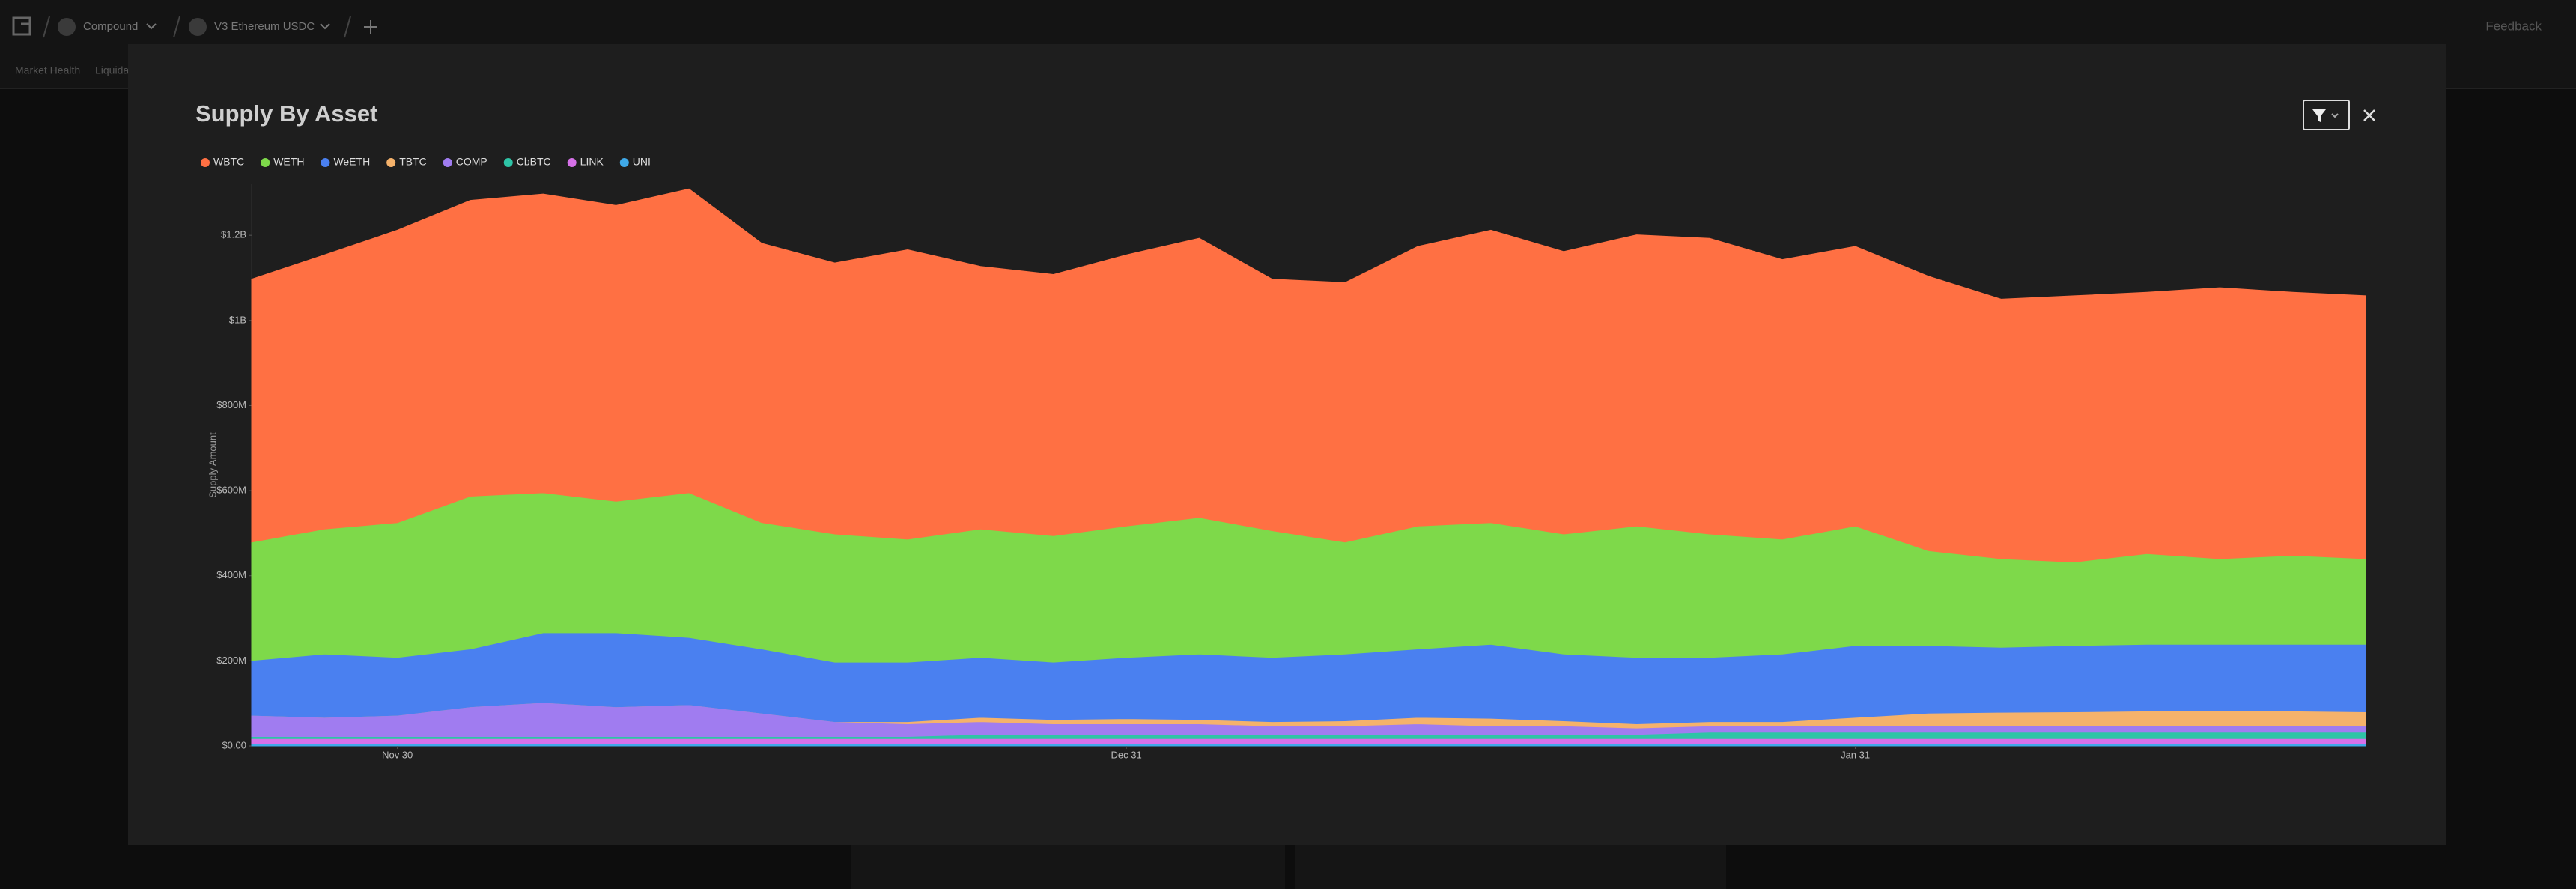 This screenshot has width=2576, height=889. I want to click on tab: Market Health, so click(47, 70).